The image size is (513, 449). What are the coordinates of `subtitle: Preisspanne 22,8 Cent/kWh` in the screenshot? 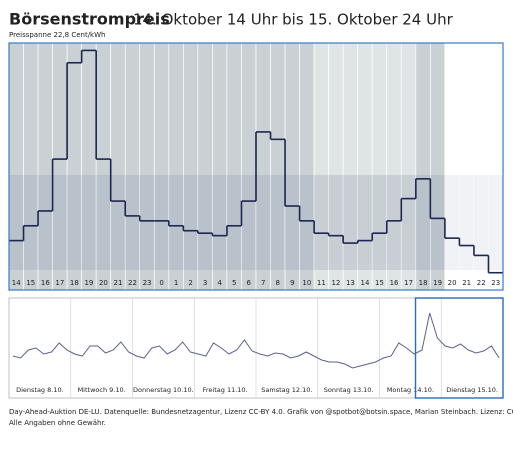 It's located at (57, 35).